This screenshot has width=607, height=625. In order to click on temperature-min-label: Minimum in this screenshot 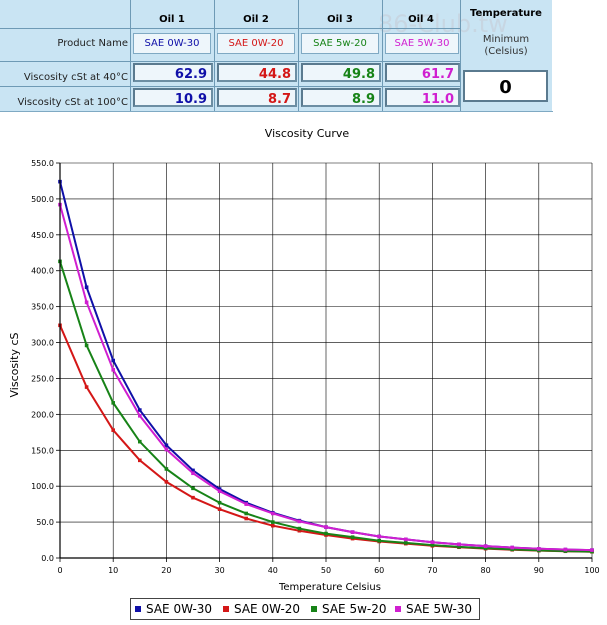, I will do `click(506, 39)`.